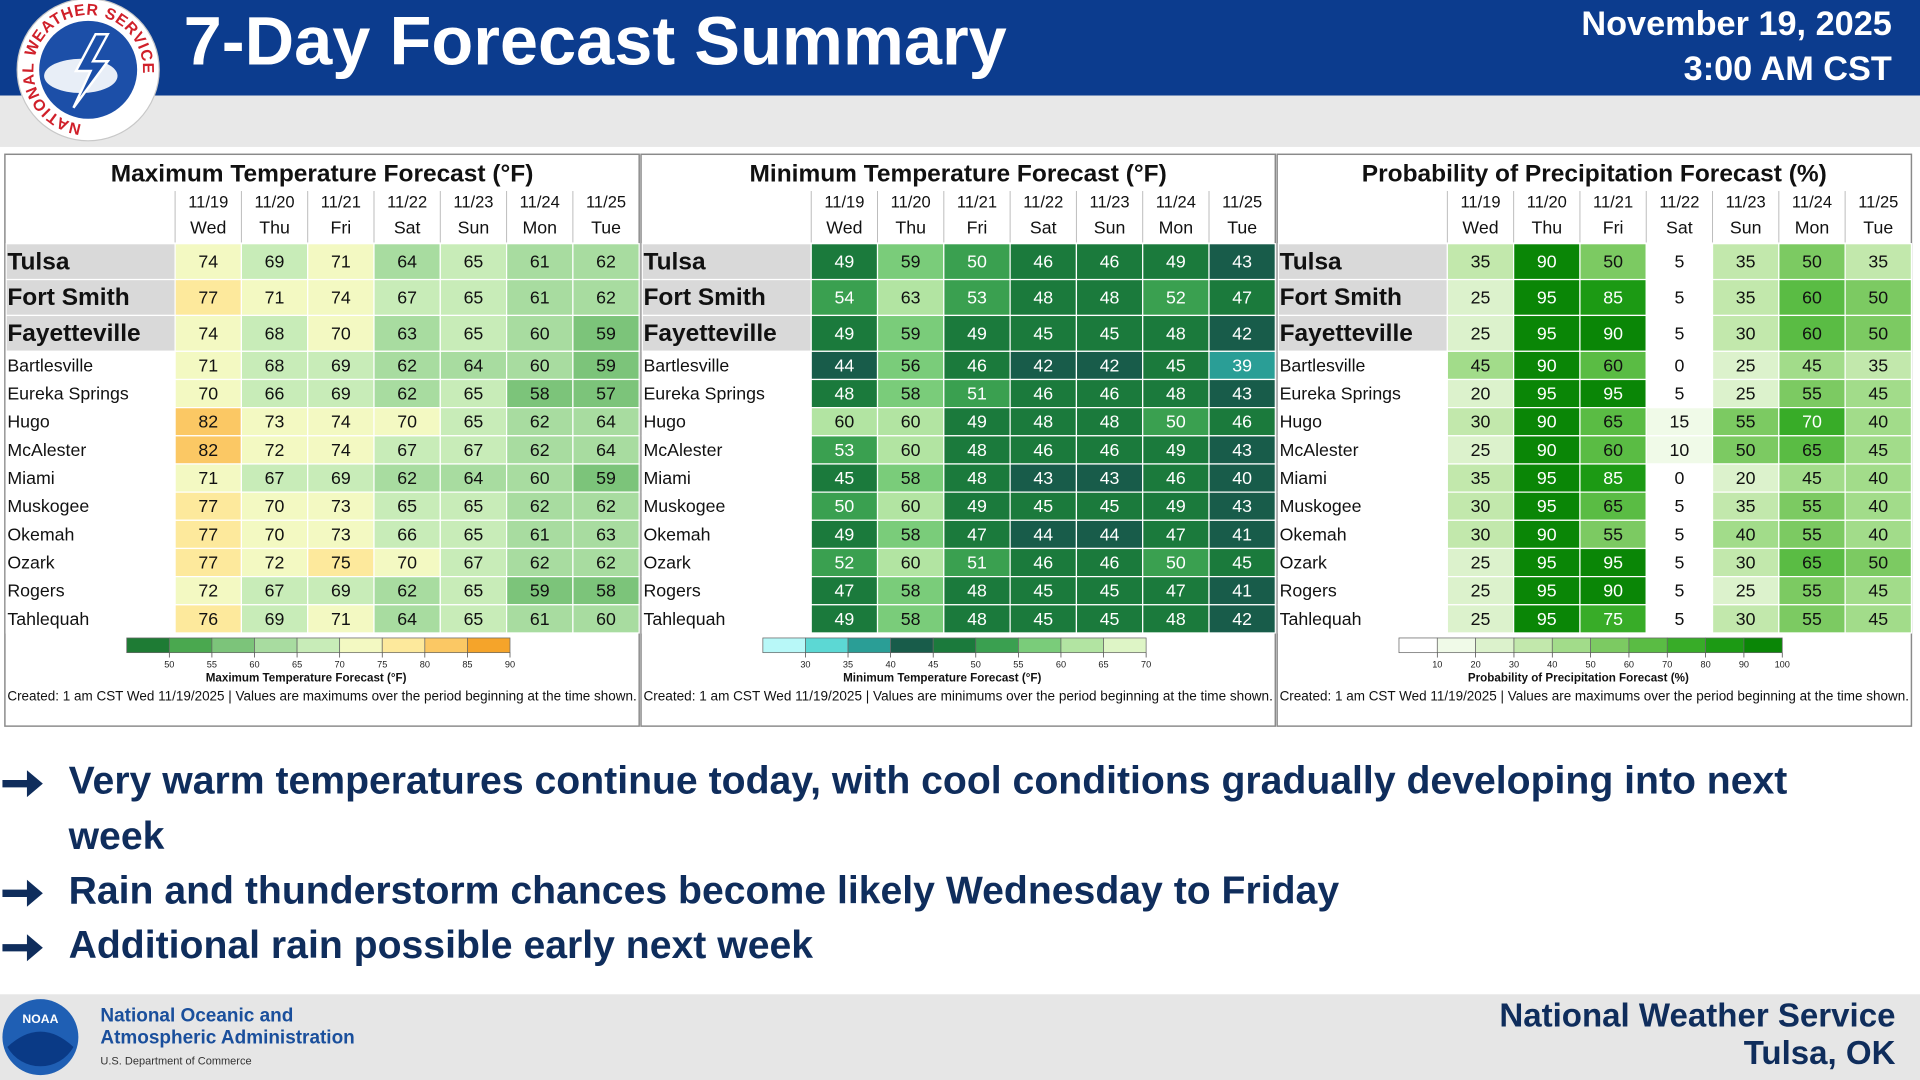 Image resolution: width=1920 pixels, height=1080 pixels. Describe the element at coordinates (844, 562) in the screenshot. I see `forecast-value: 52` at that location.